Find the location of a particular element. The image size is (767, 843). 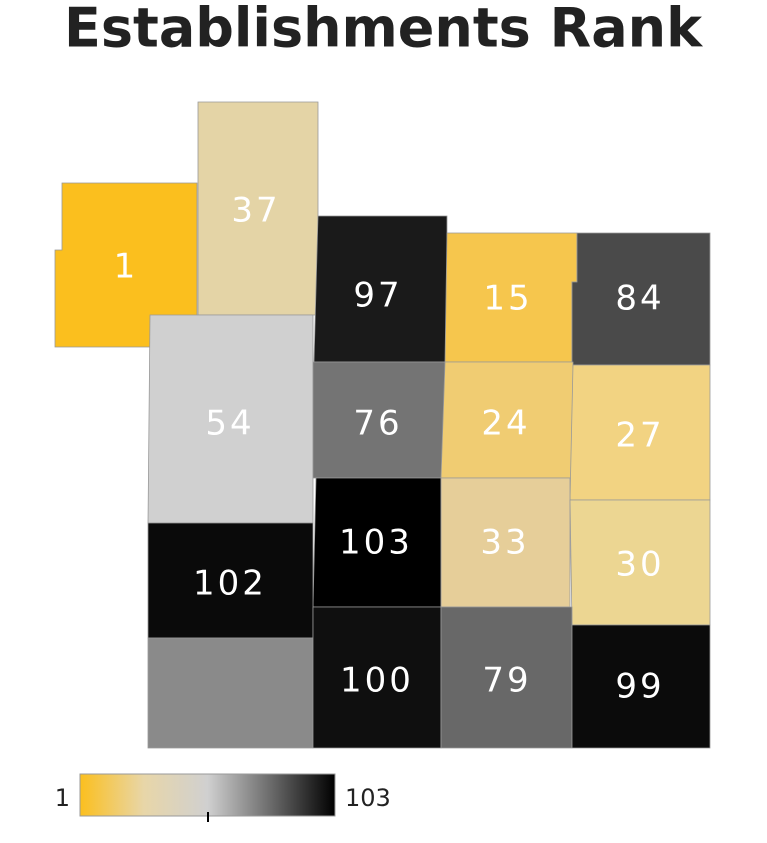

map-title: Establishments Rank is located at coordinates (383, 30).